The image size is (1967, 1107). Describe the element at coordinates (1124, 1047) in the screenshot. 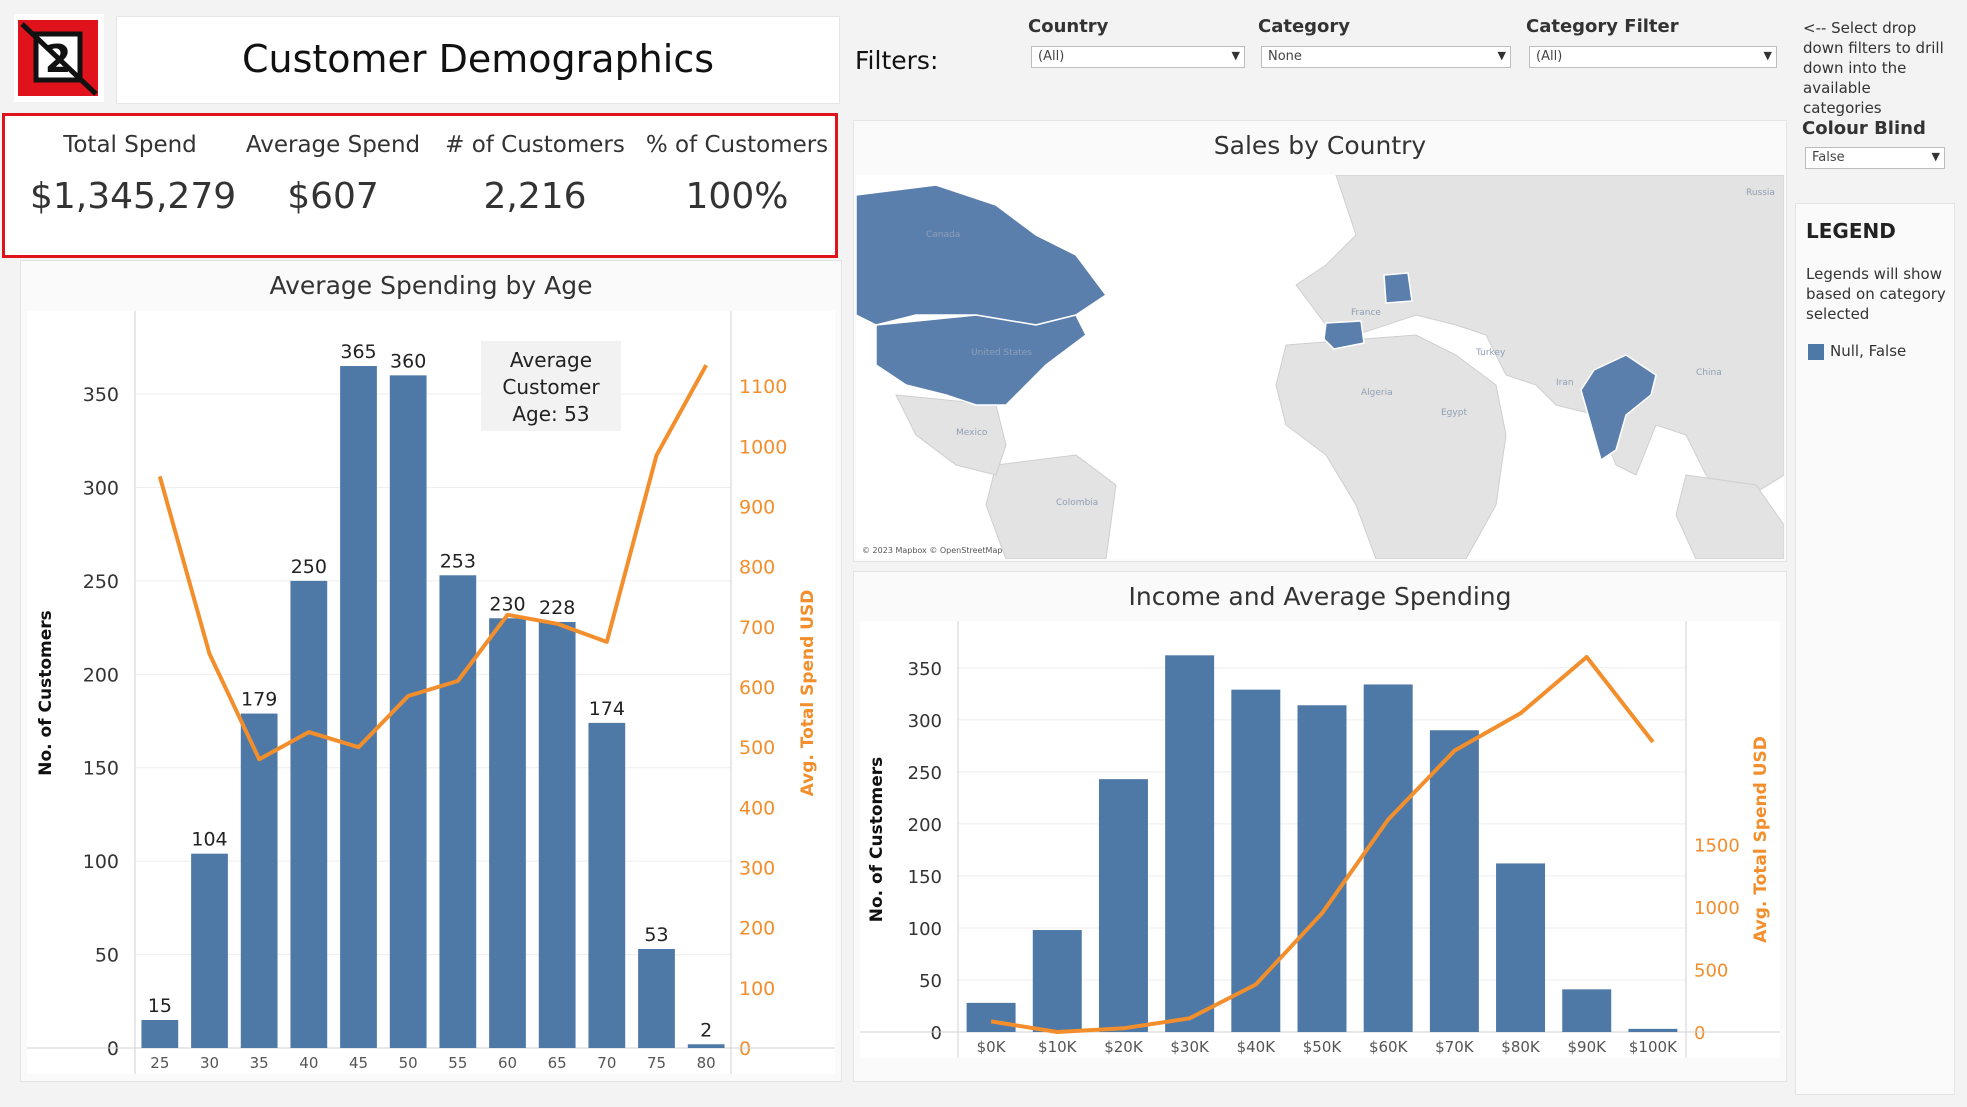

I see `x-tick-label: $20K` at that location.